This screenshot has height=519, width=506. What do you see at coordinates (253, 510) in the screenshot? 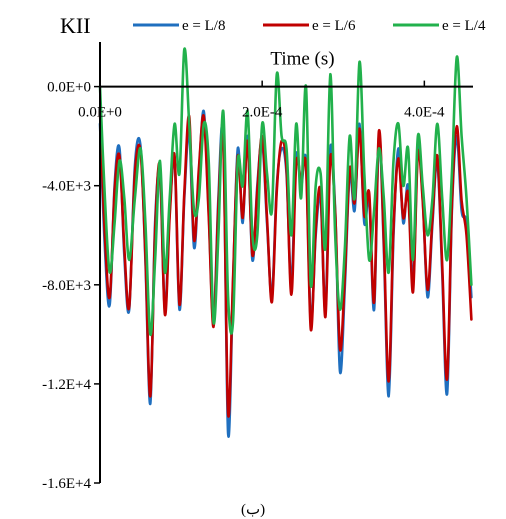
I see `figure-caption: (ب)` at bounding box center [253, 510].